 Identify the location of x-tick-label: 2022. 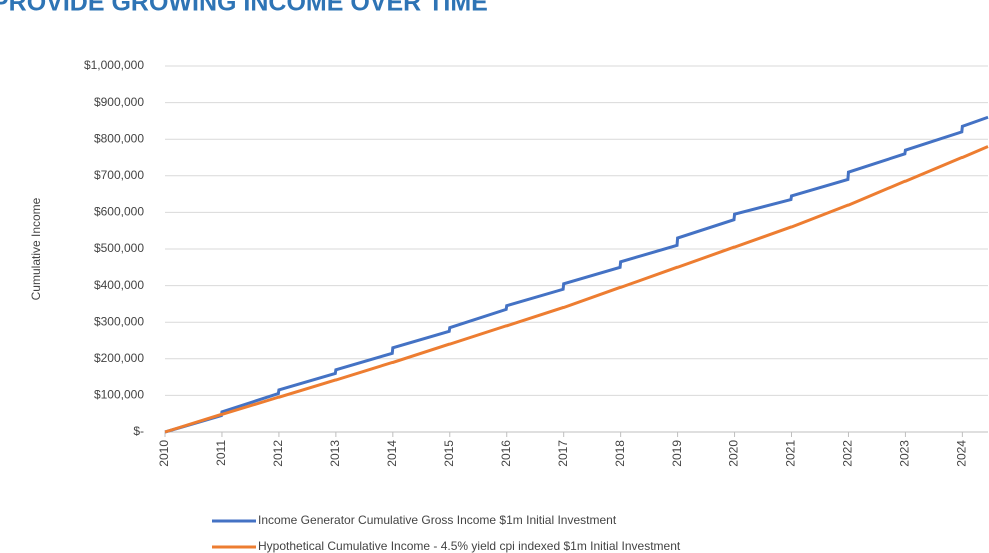
(848, 453).